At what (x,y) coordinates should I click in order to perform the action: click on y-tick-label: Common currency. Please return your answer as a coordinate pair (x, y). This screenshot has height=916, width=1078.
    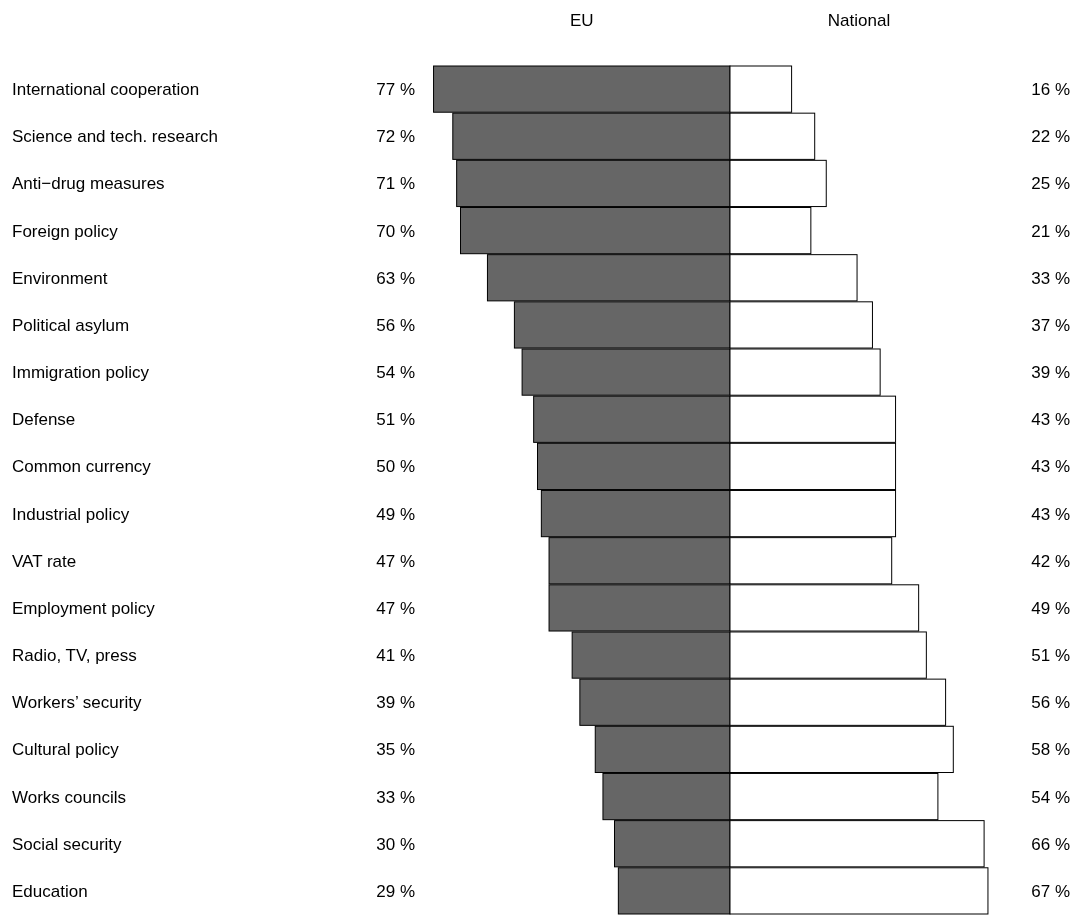
    Looking at the image, I should click on (82, 467).